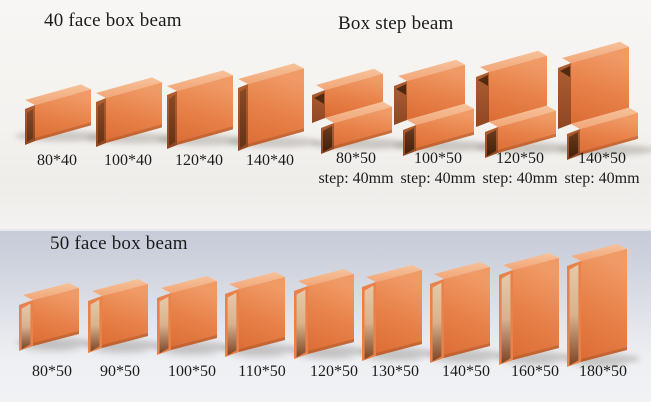 The height and width of the screenshot is (402, 651). What do you see at coordinates (274, 107) in the screenshot?
I see `beam-40face-140x40` at bounding box center [274, 107].